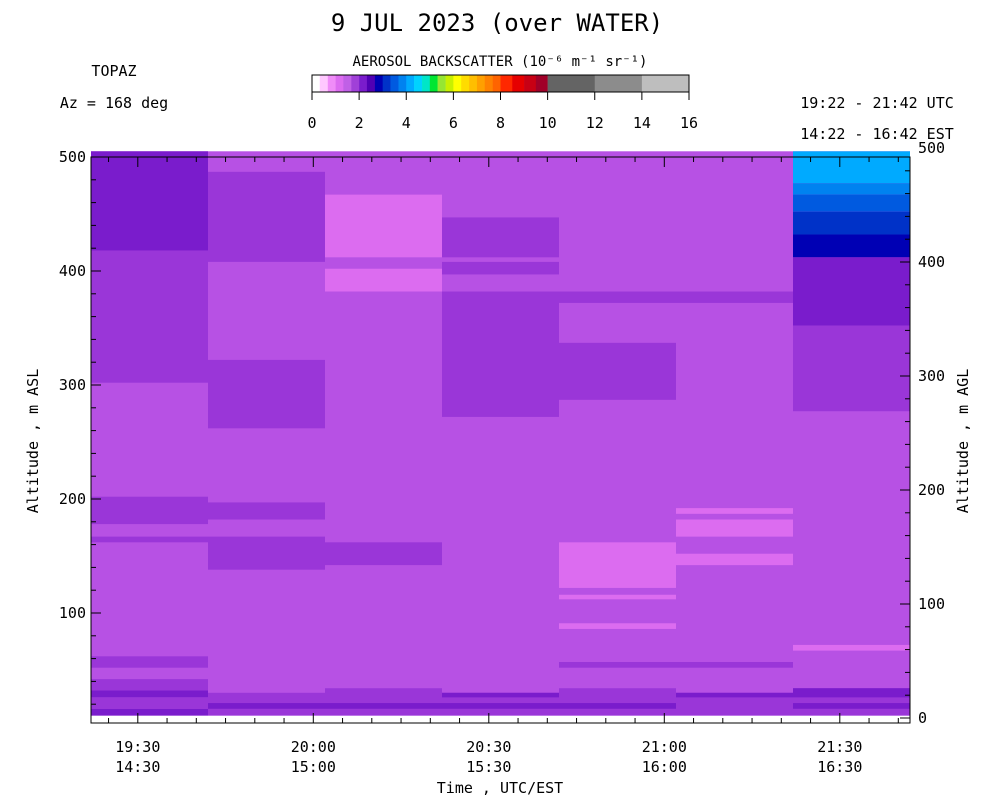 This screenshot has width=1000, height=804. I want to click on x-tick-label-est: 15:30, so click(488, 767).